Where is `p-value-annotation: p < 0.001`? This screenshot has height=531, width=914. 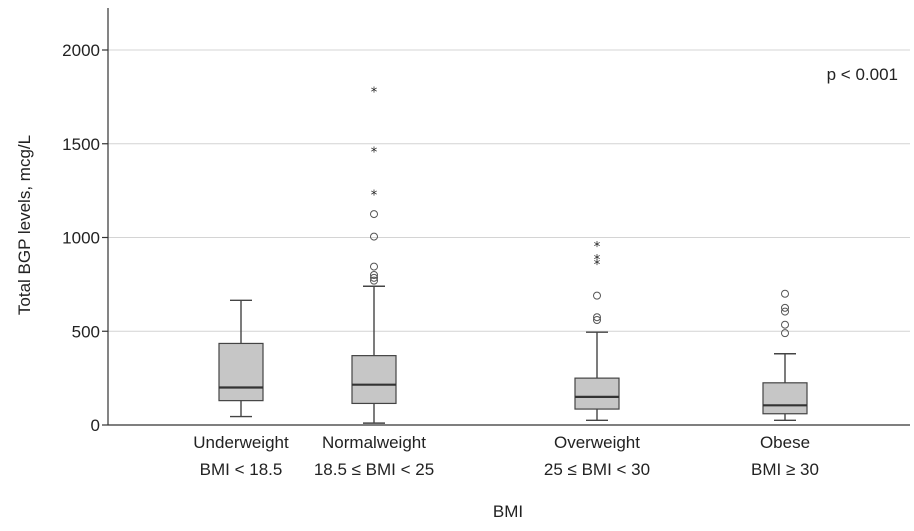 p-value-annotation: p < 0.001 is located at coordinates (862, 74).